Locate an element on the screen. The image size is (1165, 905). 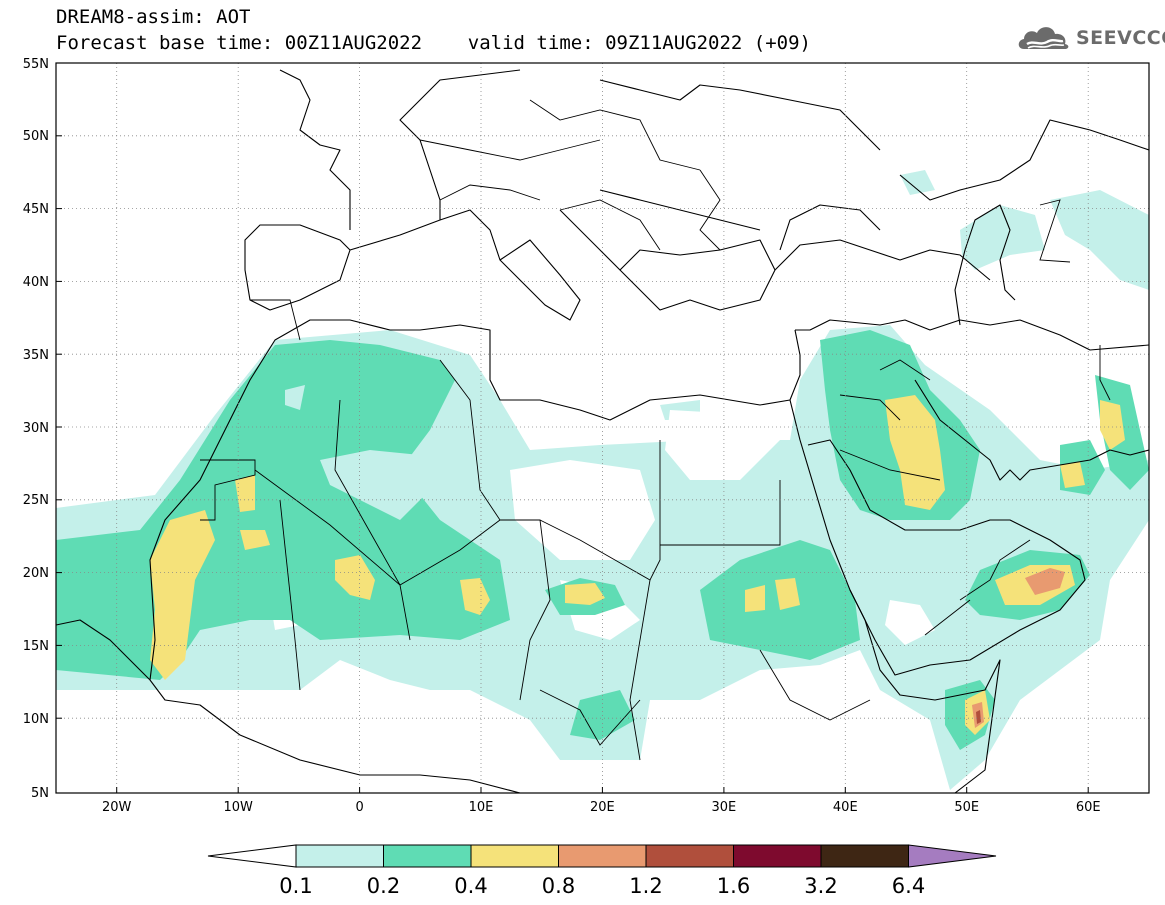
lon-label: 40E is located at coordinates (845, 807).